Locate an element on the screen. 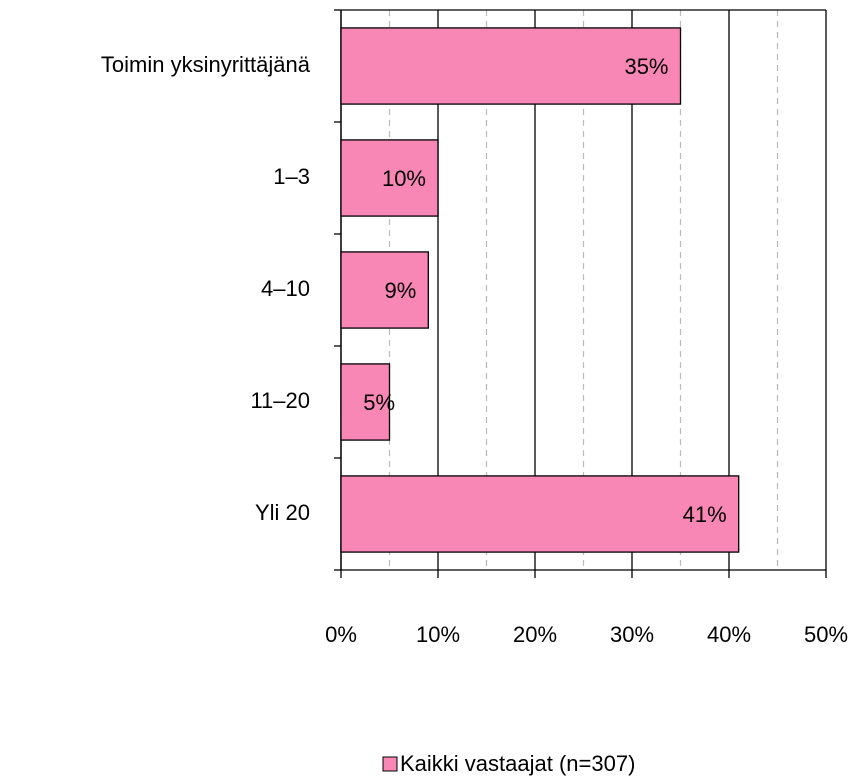 Image resolution: width=861 pixels, height=778 pixels. x-tick-label: 20% is located at coordinates (535, 634).